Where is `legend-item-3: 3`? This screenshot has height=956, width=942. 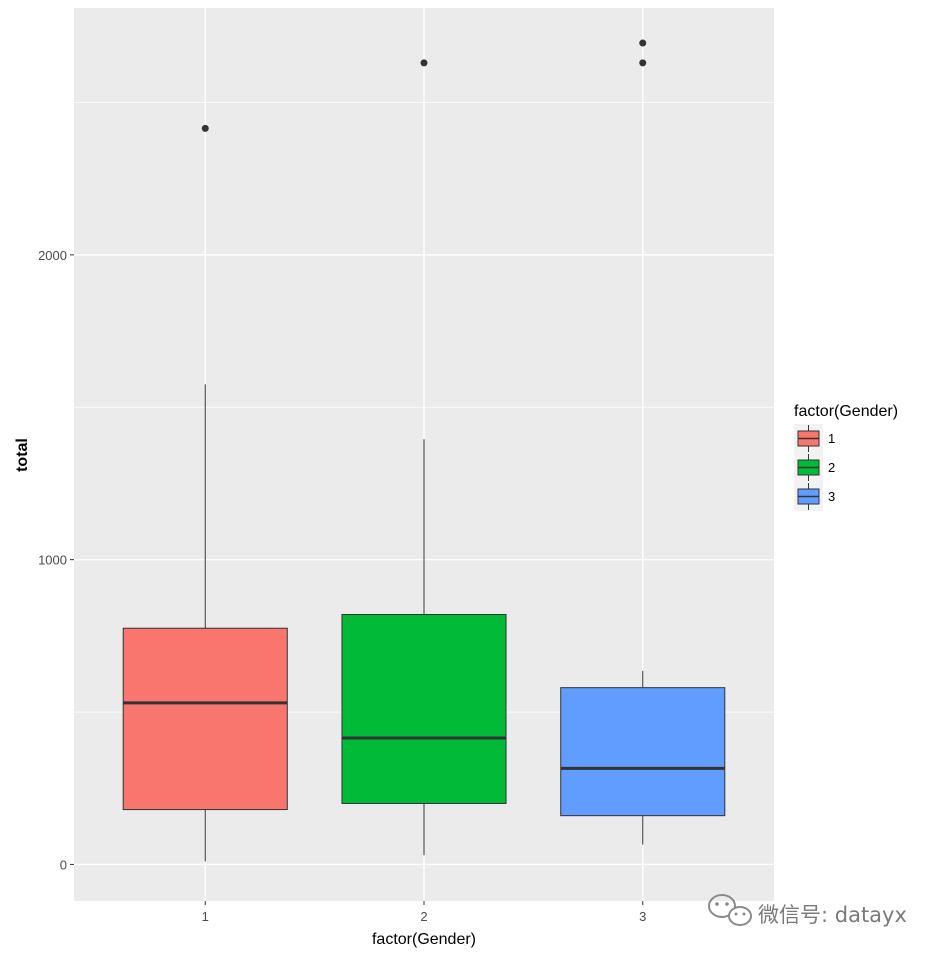 legend-item-3: 3 is located at coordinates (814, 496).